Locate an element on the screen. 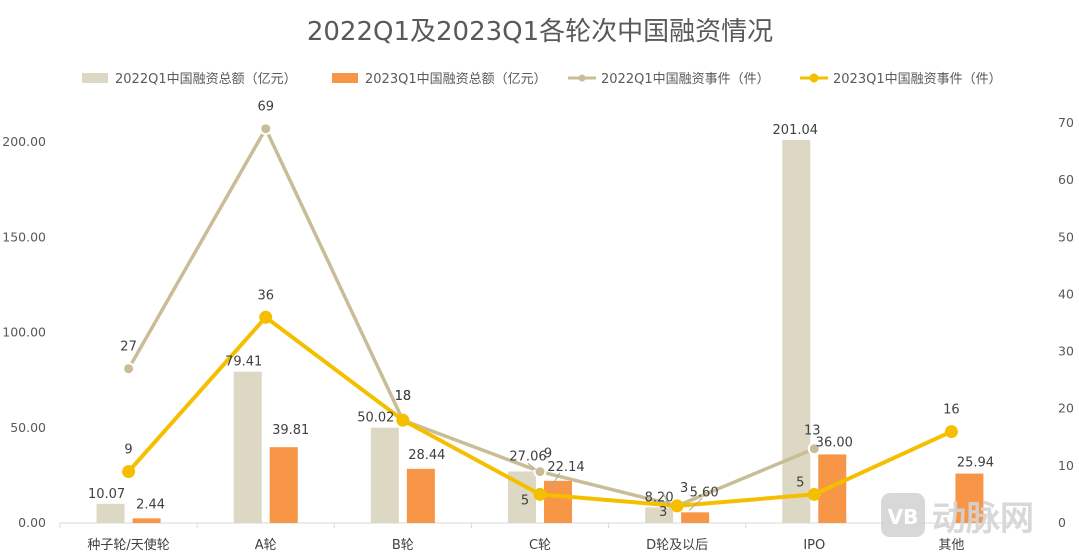 The image size is (1079, 557). chart-title: 2022Q1及2023Q1各轮次中国融资情况 is located at coordinates (540, 32).